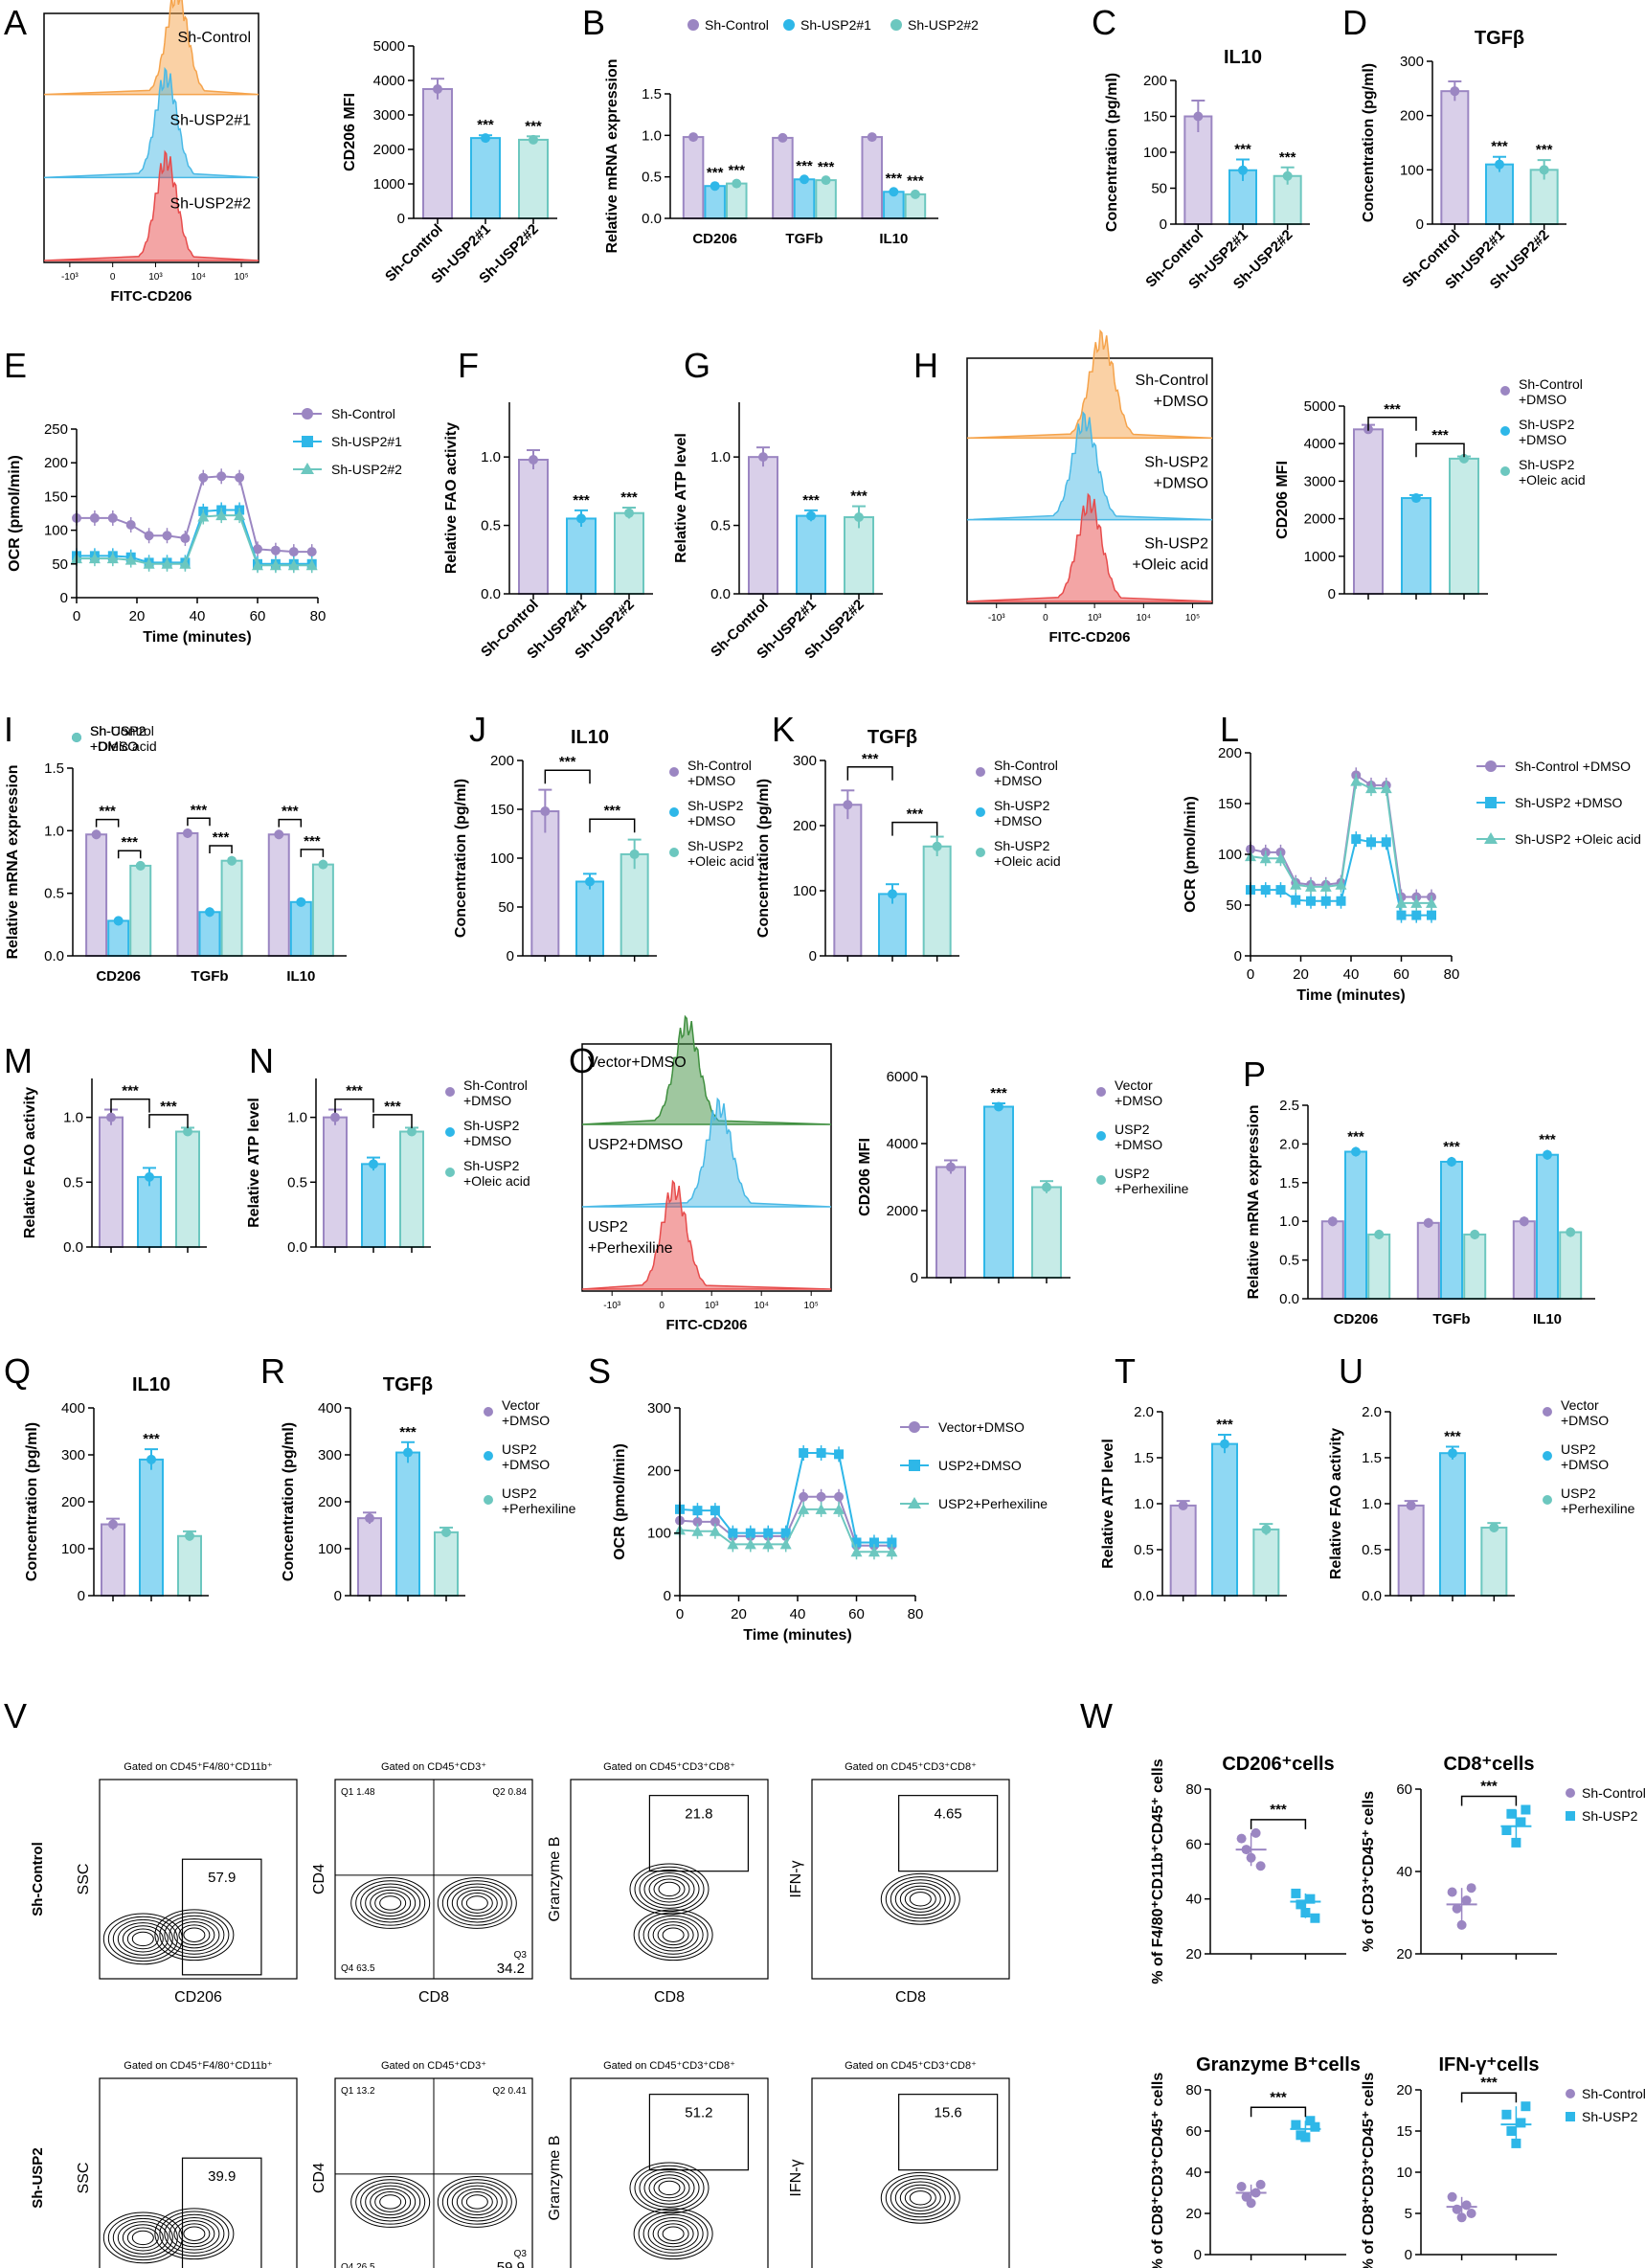 Image resolution: width=1645 pixels, height=2268 pixels. Describe the element at coordinates (1372, 1550) in the screenshot. I see `y-tick-label: 0.5` at that location.